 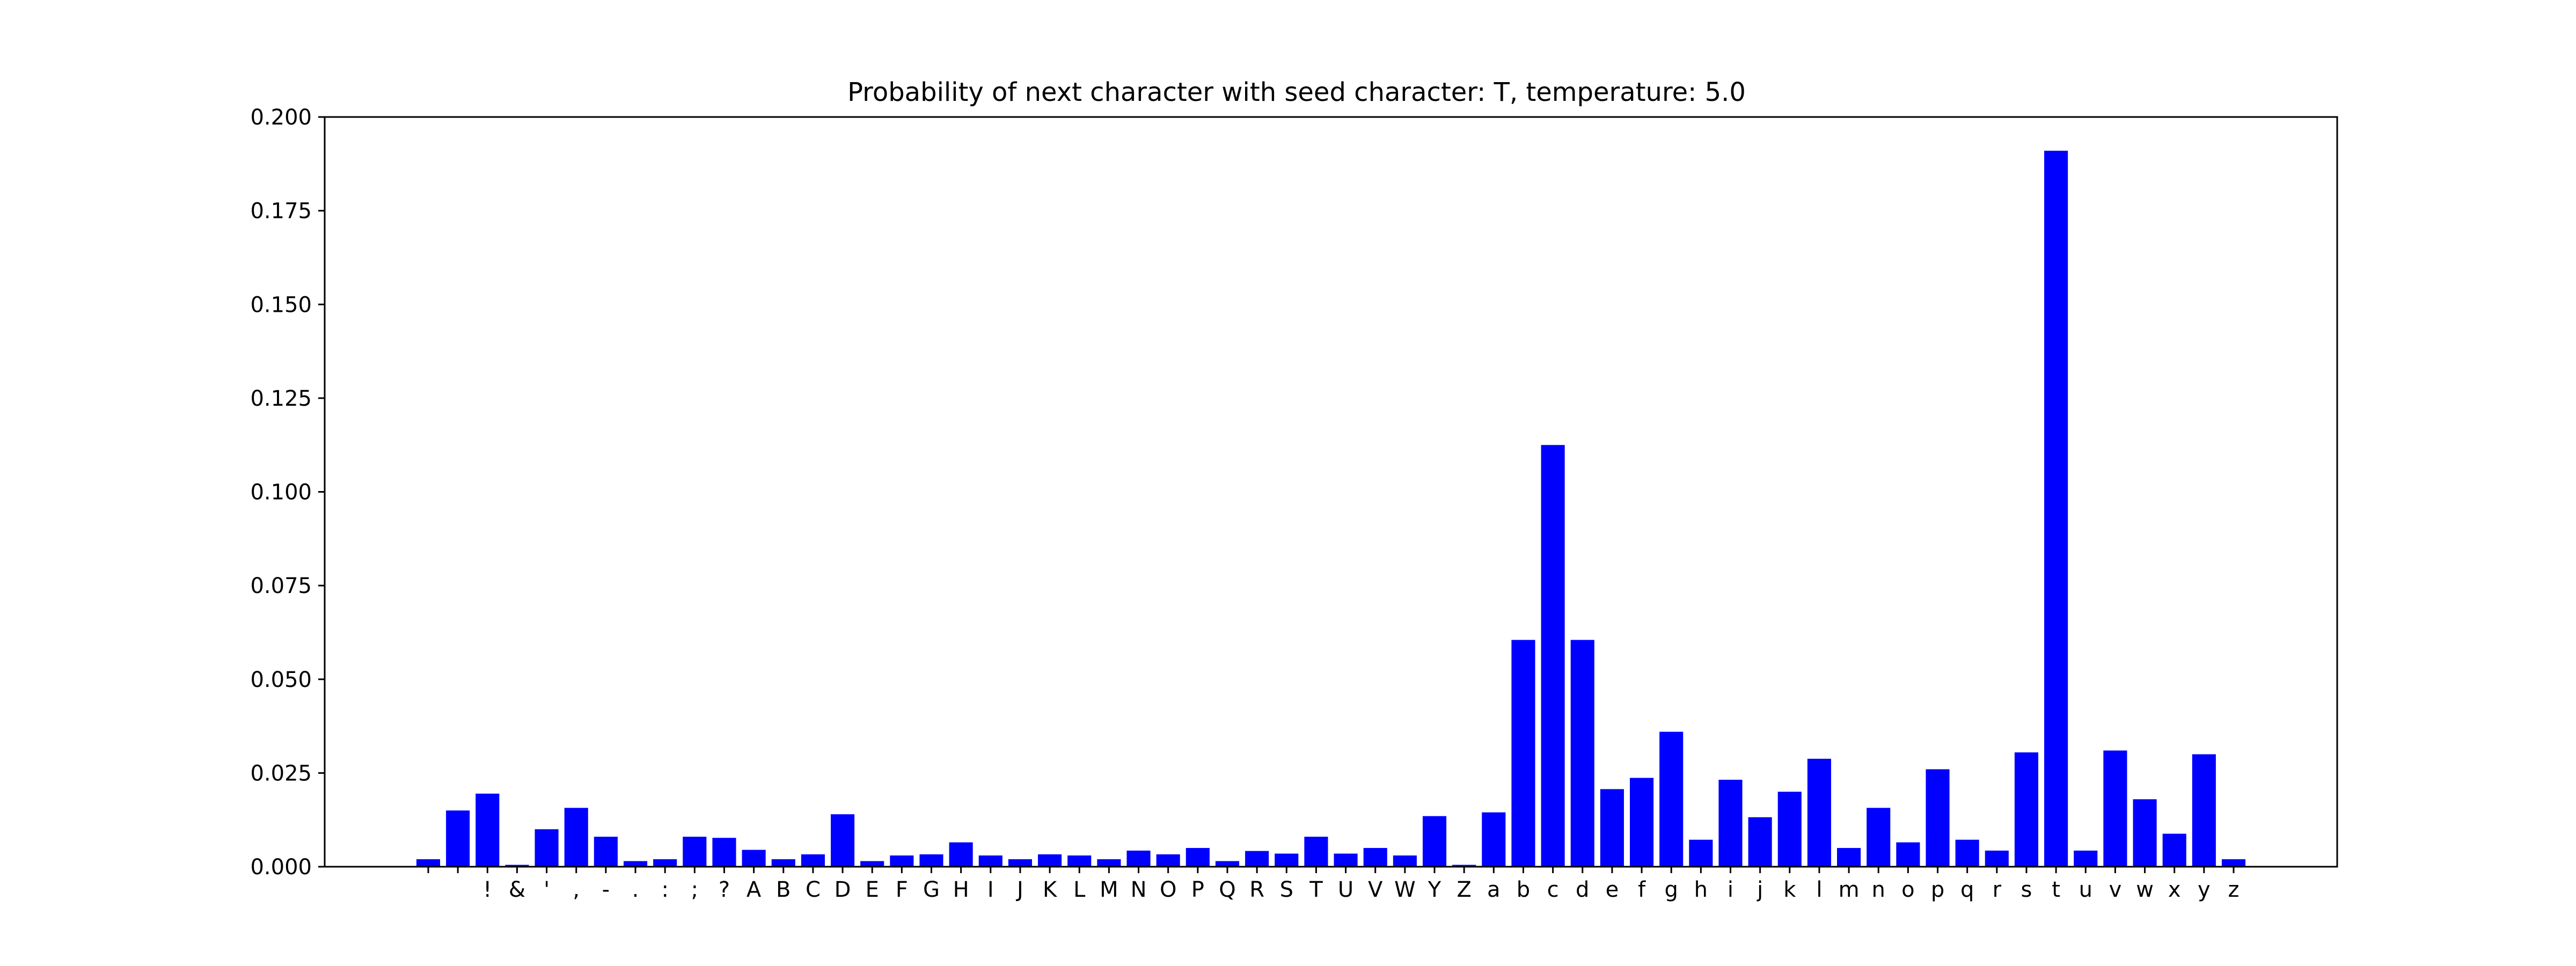 What do you see at coordinates (1050, 889) in the screenshot?
I see `x-tick-label: K` at bounding box center [1050, 889].